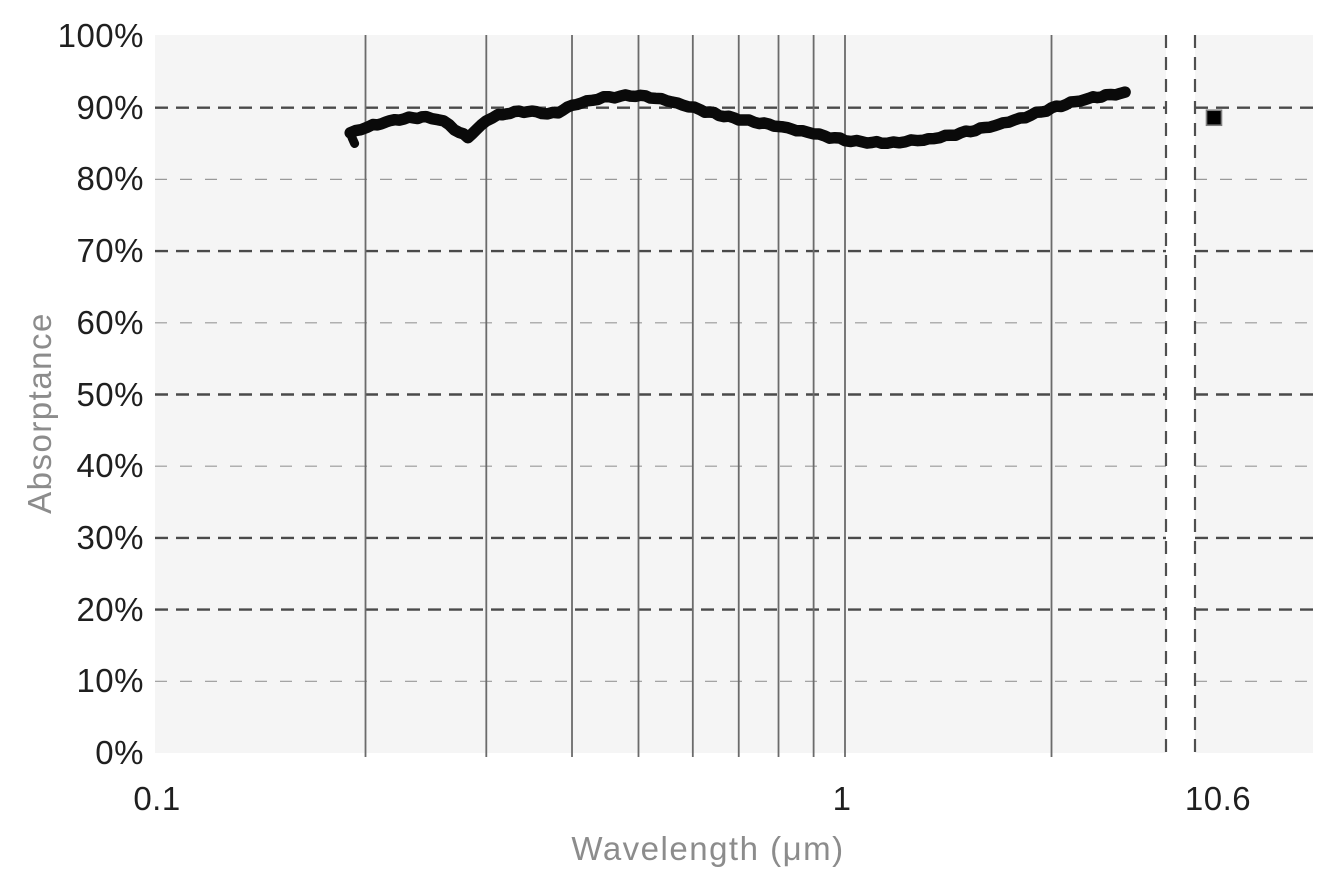  I want to click on y-tick-label-0: 0%, so click(119, 752).